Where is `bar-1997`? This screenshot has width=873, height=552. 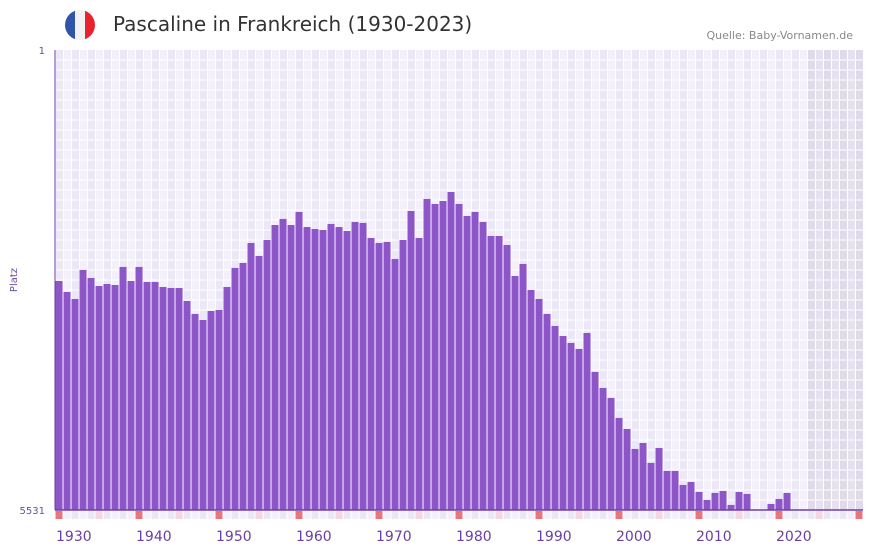
bar-1997 is located at coordinates (595, 440).